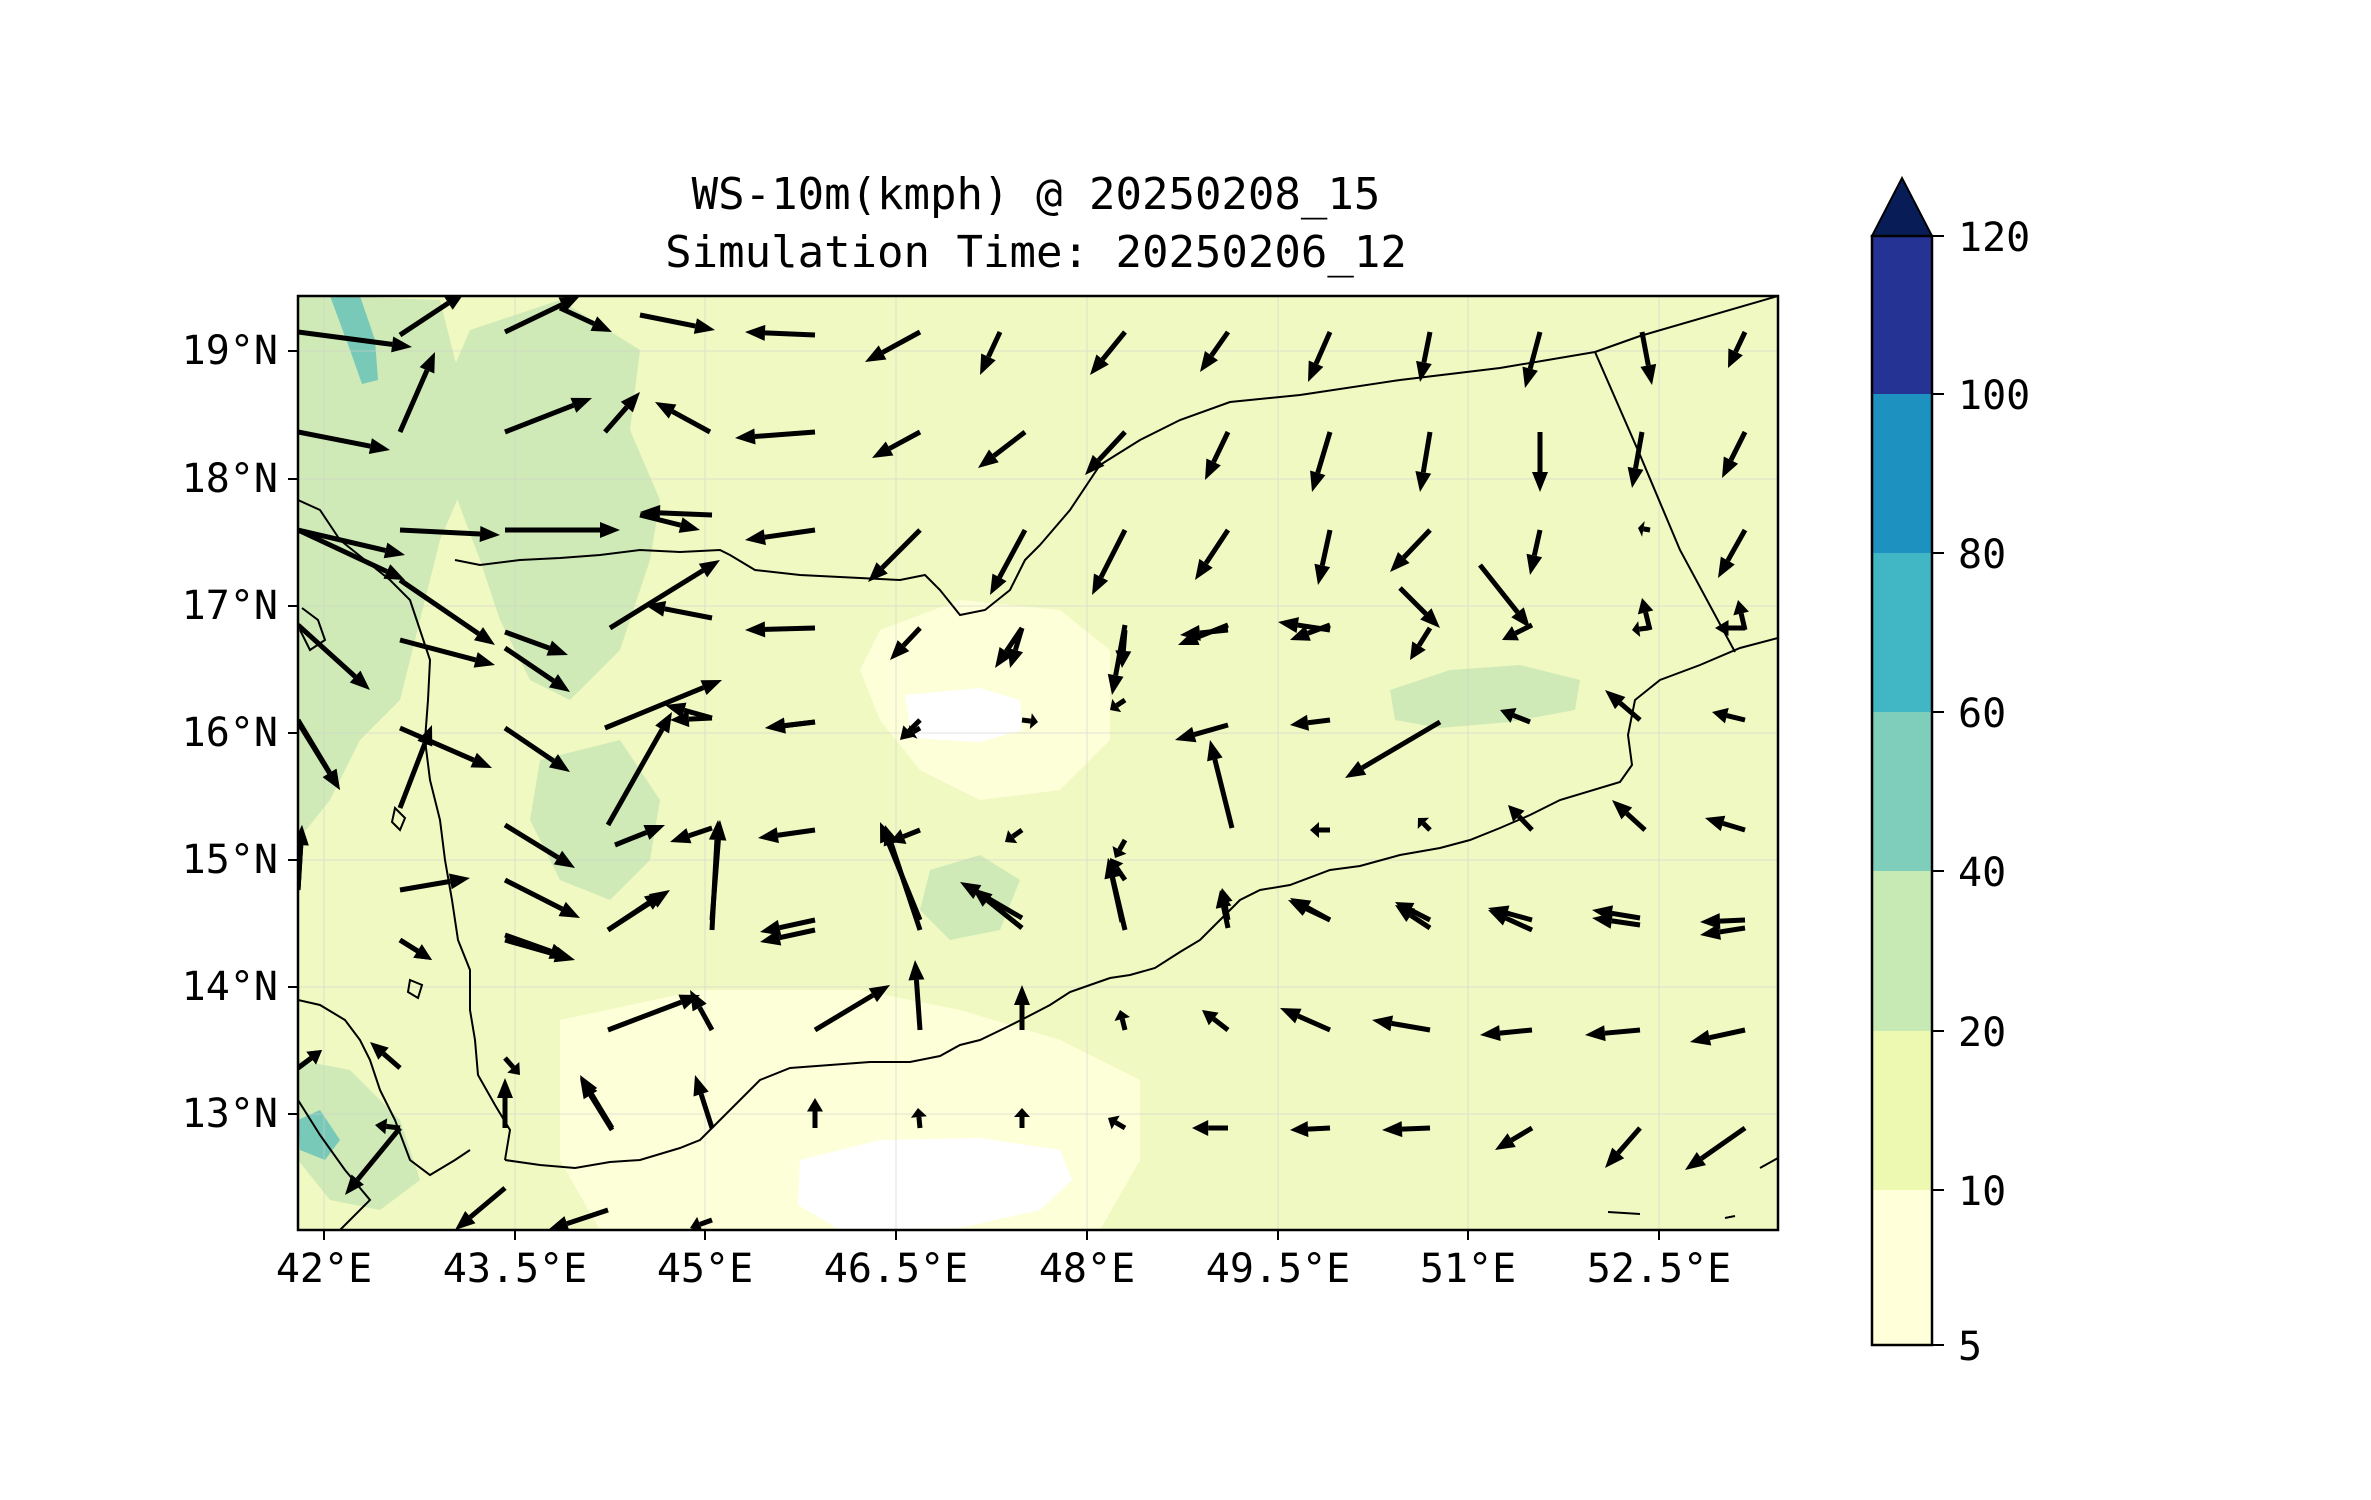 The image size is (2371, 1500). Describe the element at coordinates (230, 606) in the screenshot. I see `y-tick-label: 17°N` at that location.